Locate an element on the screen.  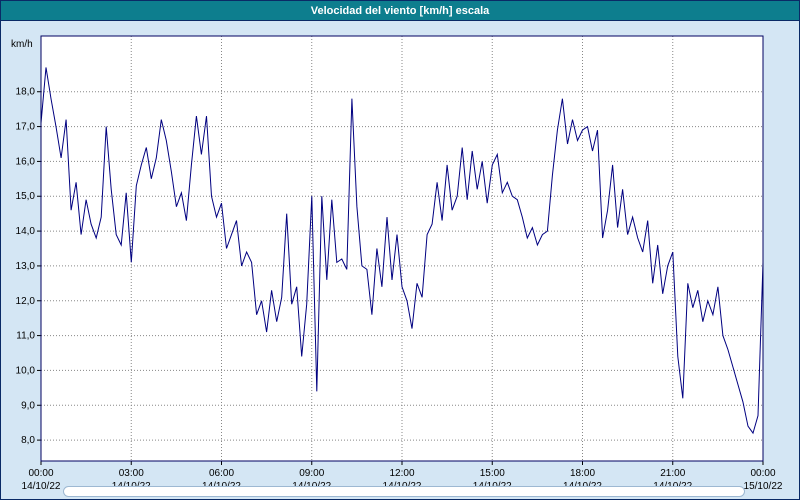
y-tick-label: 14,0 is located at coordinates (26, 231).